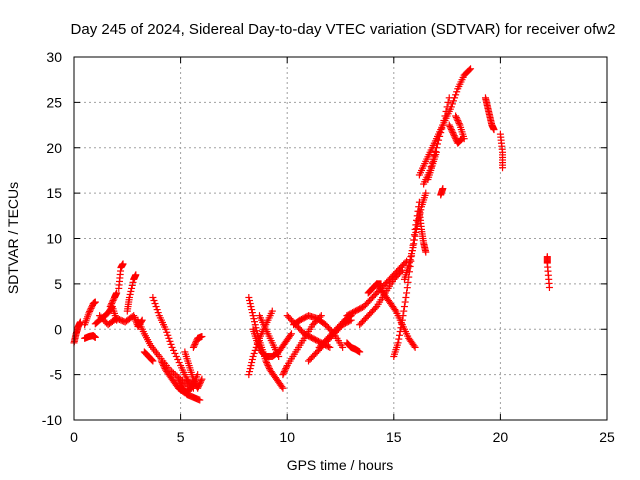 The width and height of the screenshot is (640, 480). What do you see at coordinates (335, 331) in the screenshot?
I see `track-t24` at bounding box center [335, 331].